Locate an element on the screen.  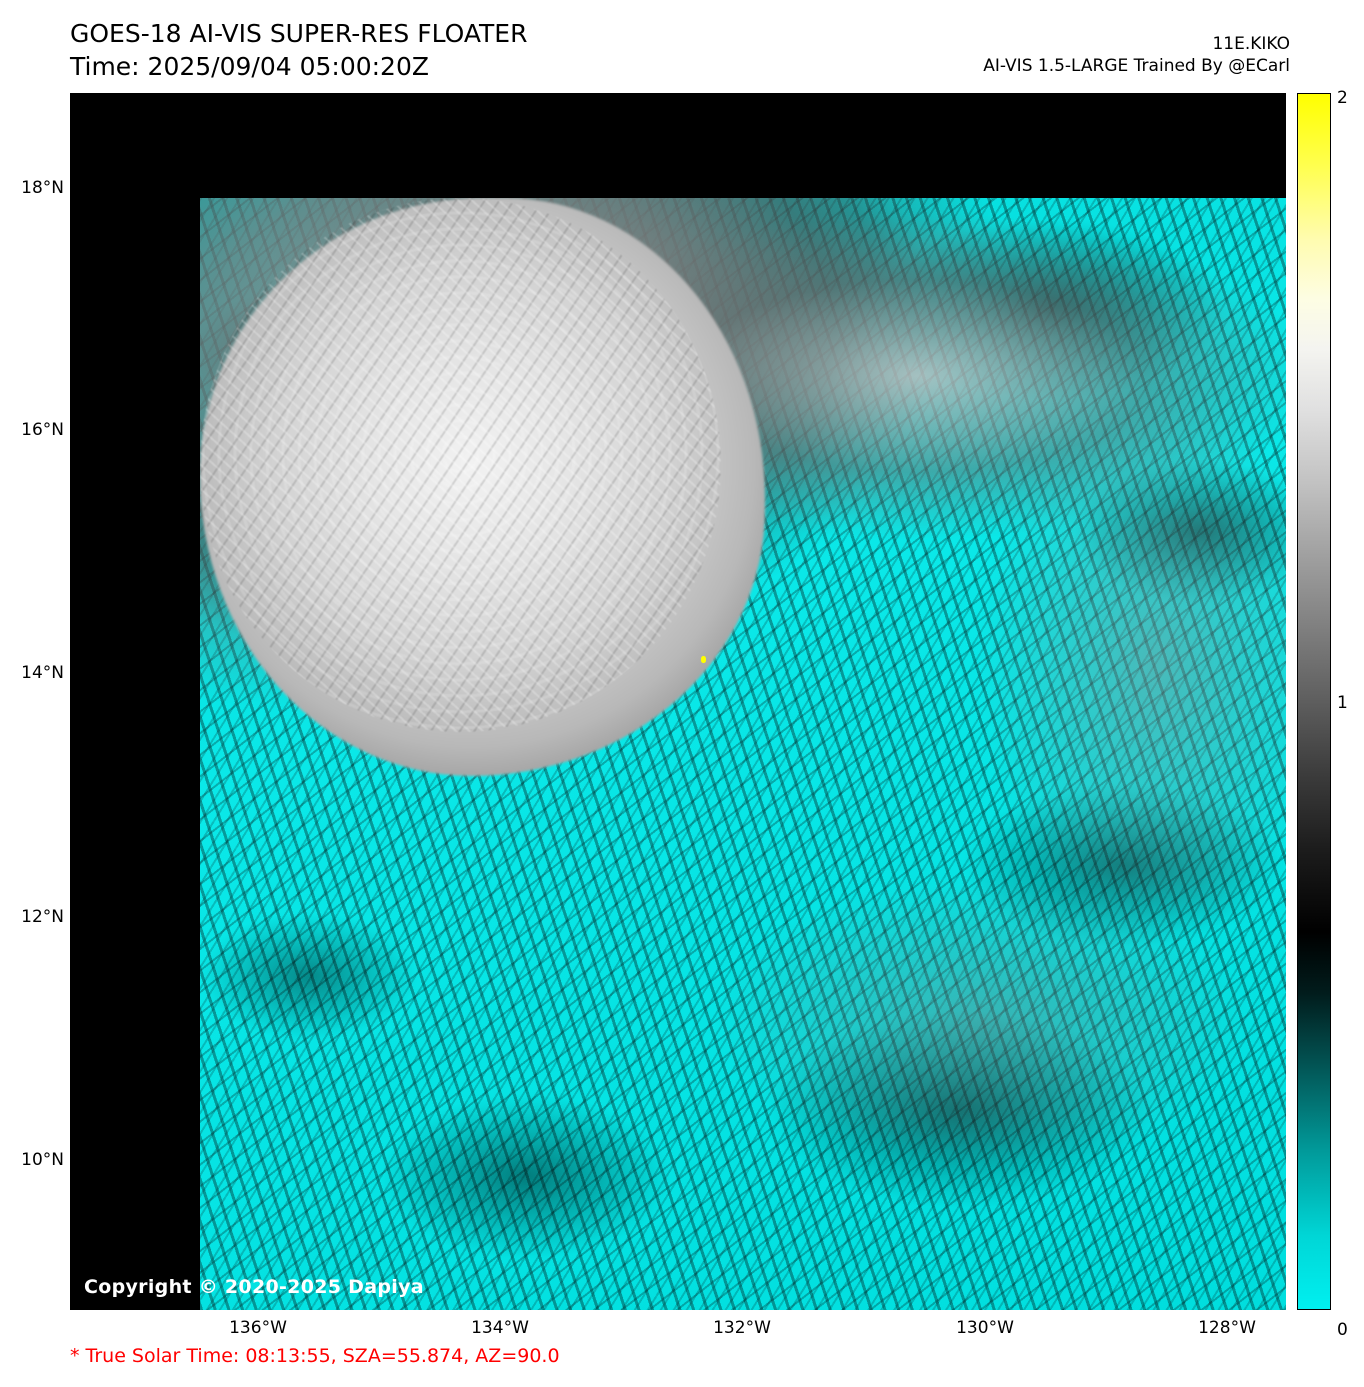
lat-tick-18n: 18°N is located at coordinates (42, 188).